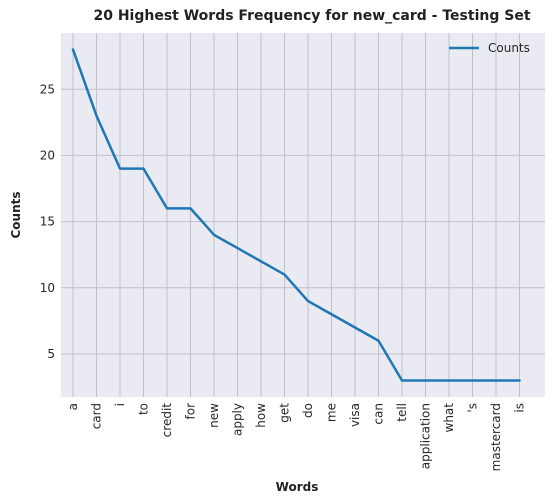  I want to click on x-axis-label: Words, so click(297, 487).